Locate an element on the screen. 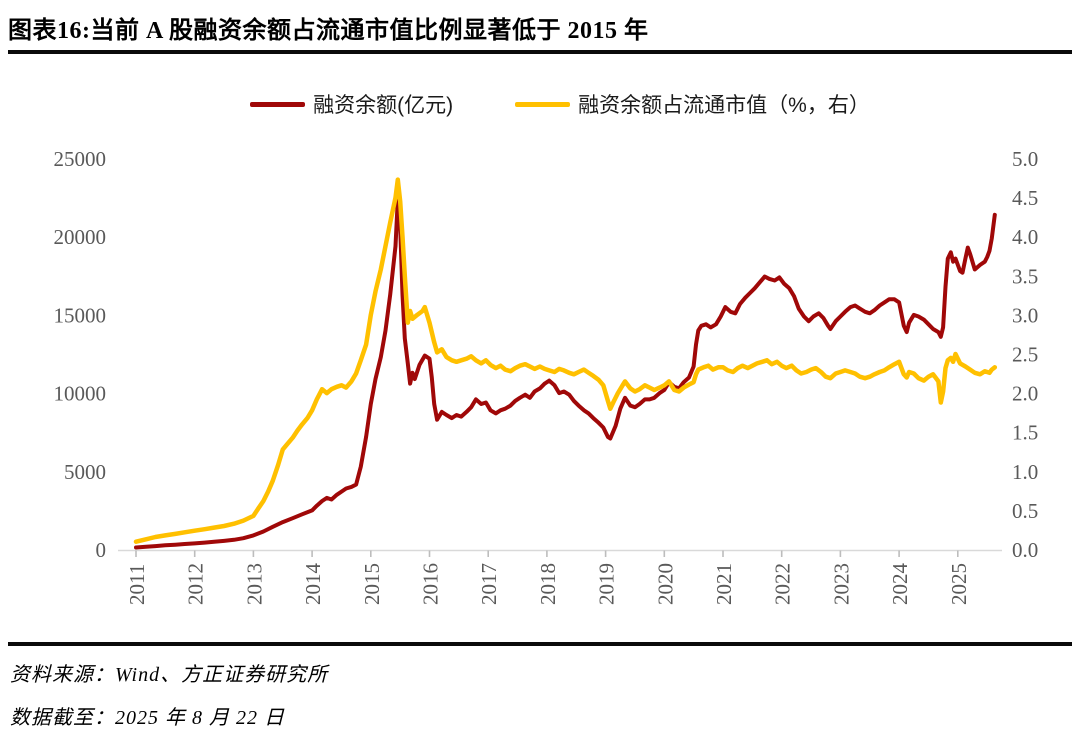 This screenshot has width=1080, height=743. left-axis-tick-label: 20000 is located at coordinates (80, 237).